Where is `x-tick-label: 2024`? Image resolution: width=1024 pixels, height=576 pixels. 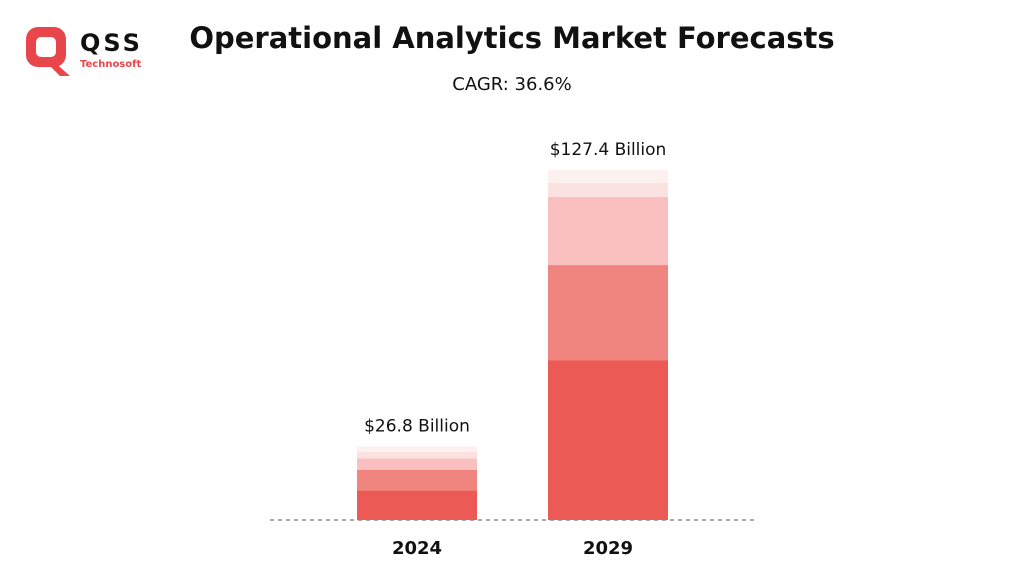
x-tick-label: 2024 is located at coordinates (417, 548).